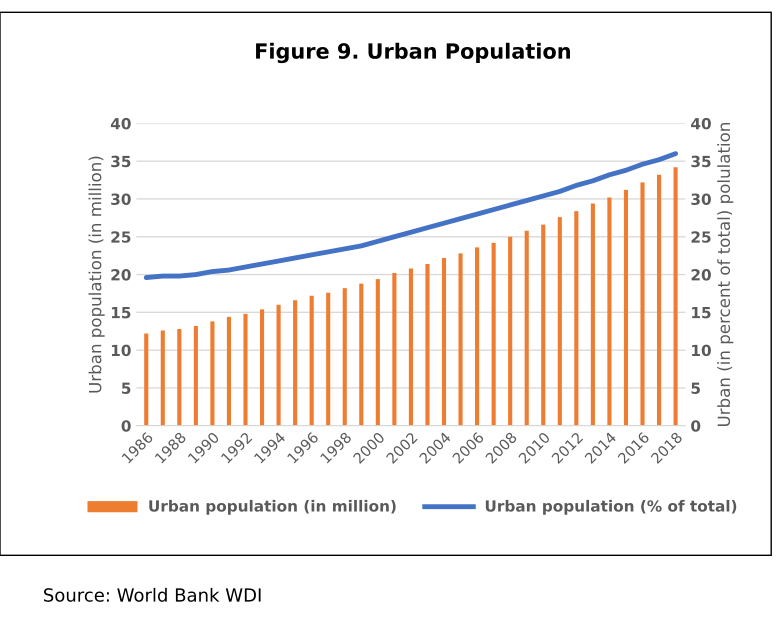  Describe the element at coordinates (126, 388) in the screenshot. I see `y-tick-label: 5` at that location.